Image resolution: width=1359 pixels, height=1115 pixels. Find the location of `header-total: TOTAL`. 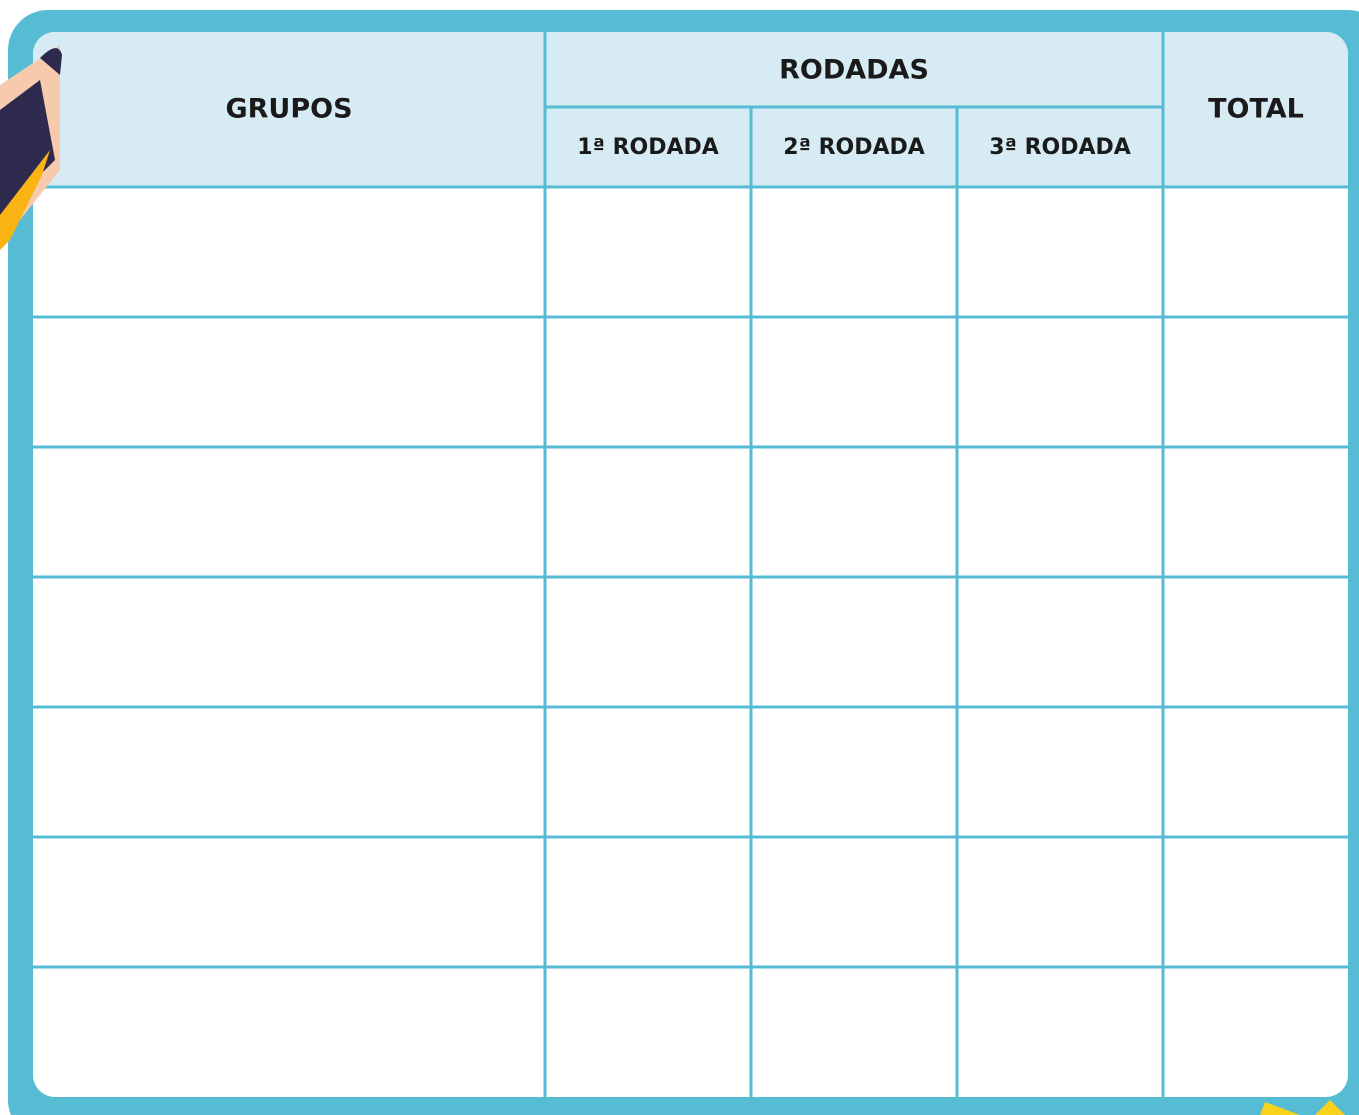

header-total: TOTAL is located at coordinates (1256, 109).